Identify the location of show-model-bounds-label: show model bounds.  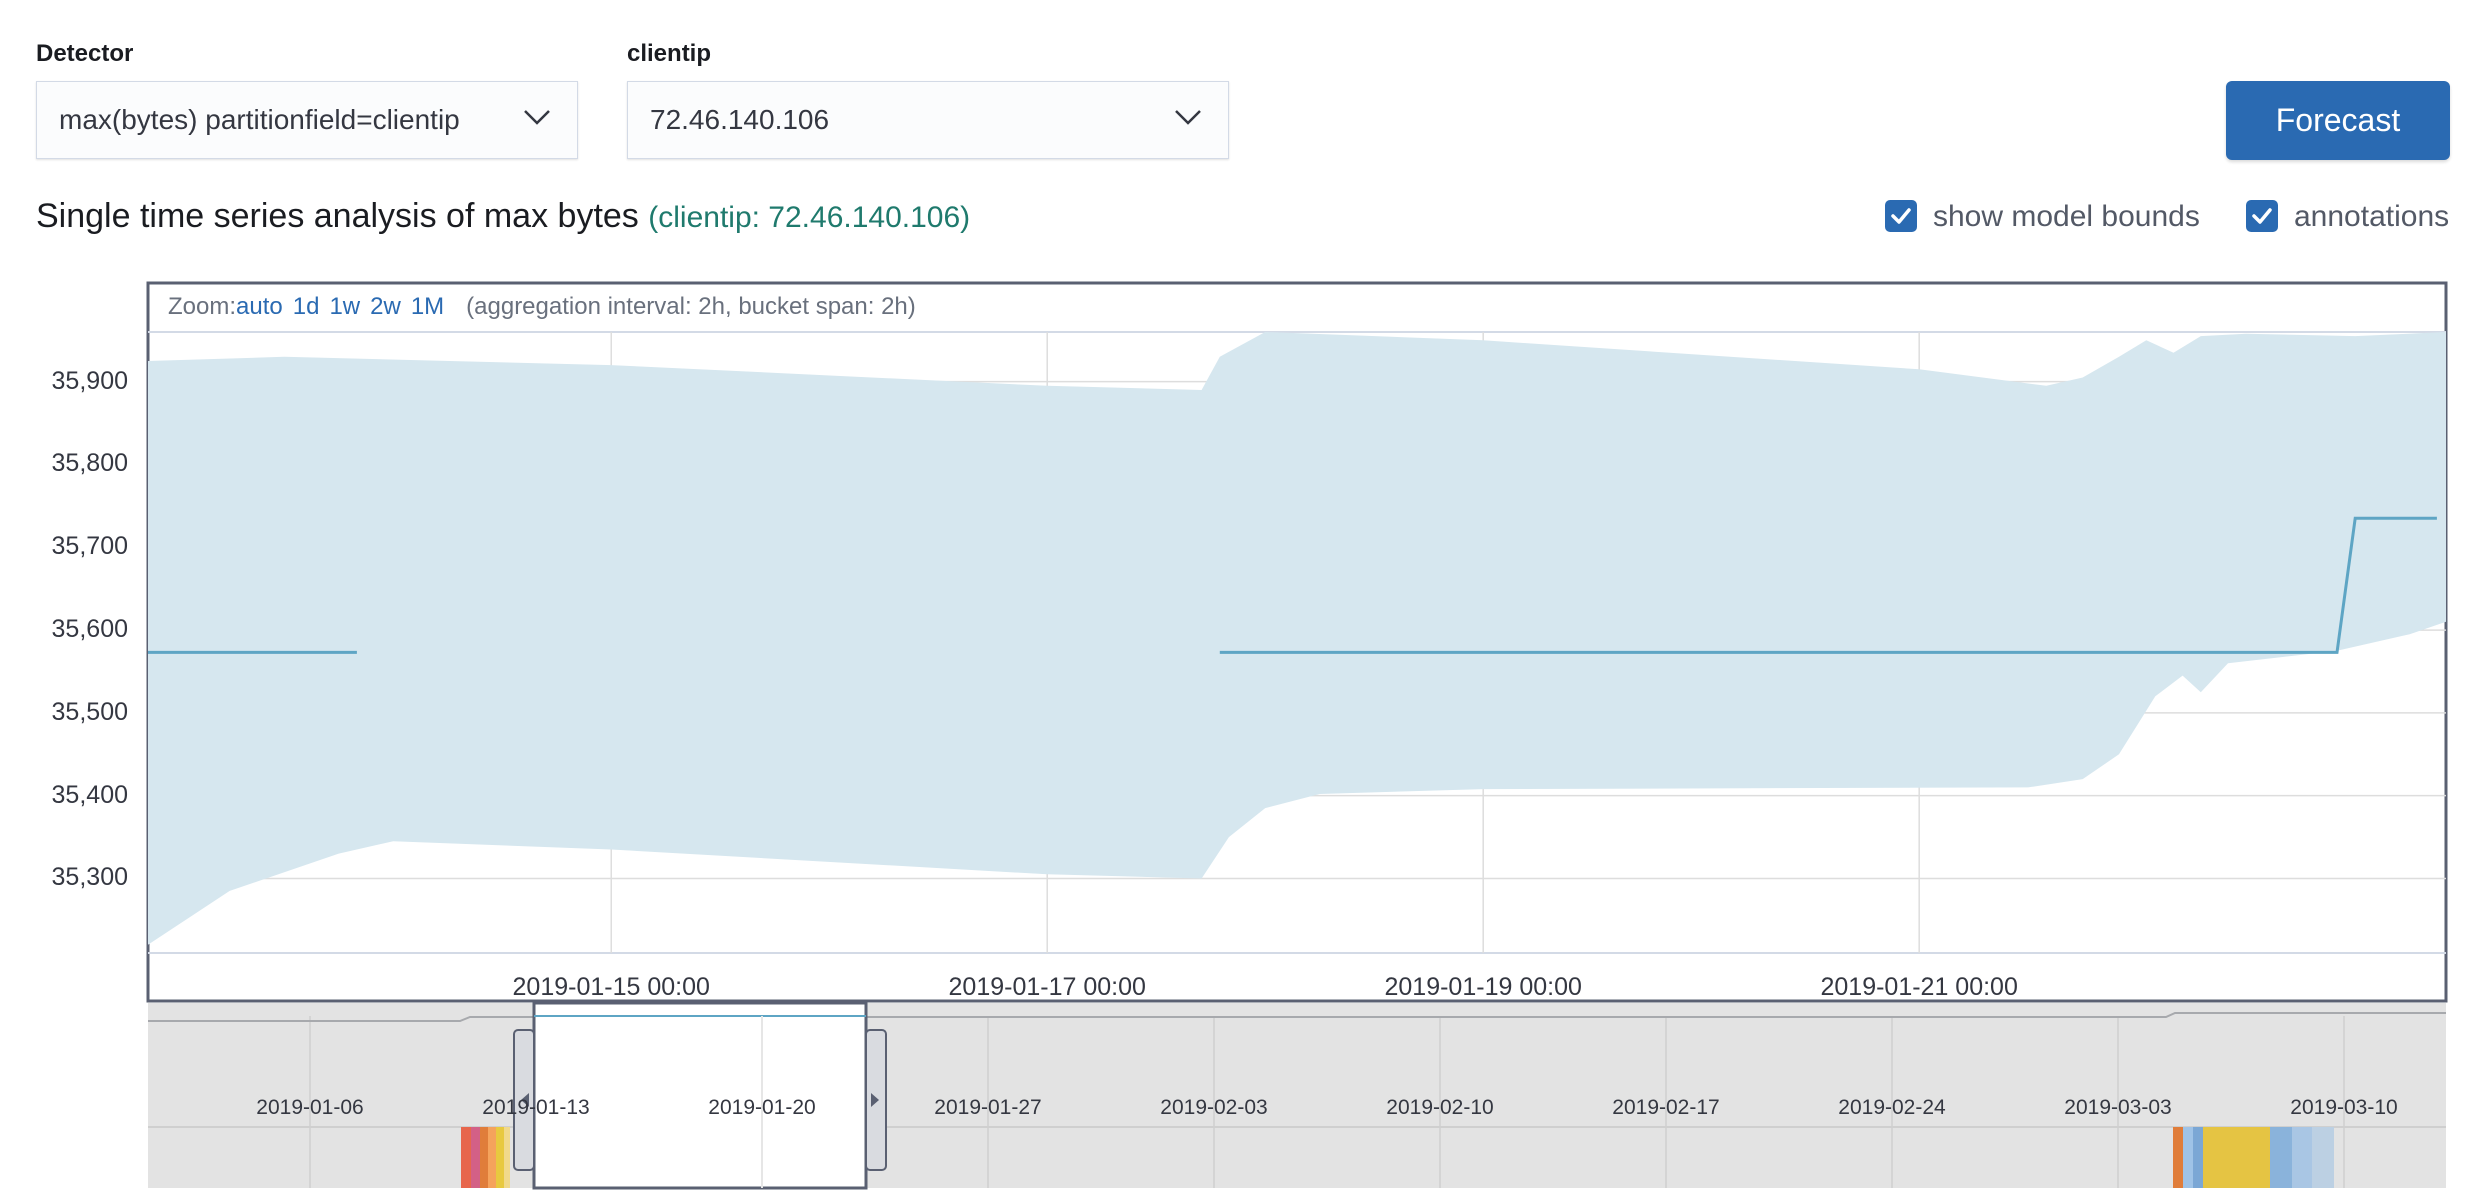
(2066, 216).